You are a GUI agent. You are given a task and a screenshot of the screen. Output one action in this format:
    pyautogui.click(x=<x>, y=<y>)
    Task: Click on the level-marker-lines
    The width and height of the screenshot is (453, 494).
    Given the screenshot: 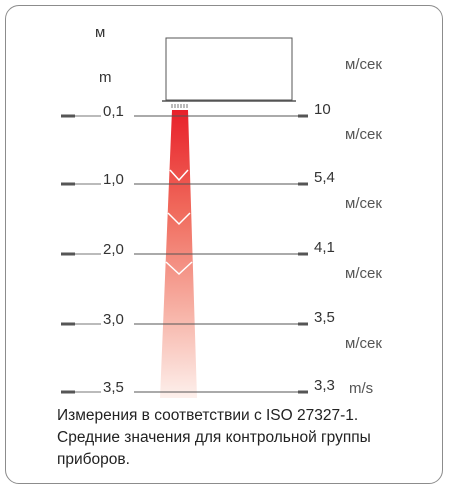 What is the action you would take?
    pyautogui.click(x=88, y=254)
    